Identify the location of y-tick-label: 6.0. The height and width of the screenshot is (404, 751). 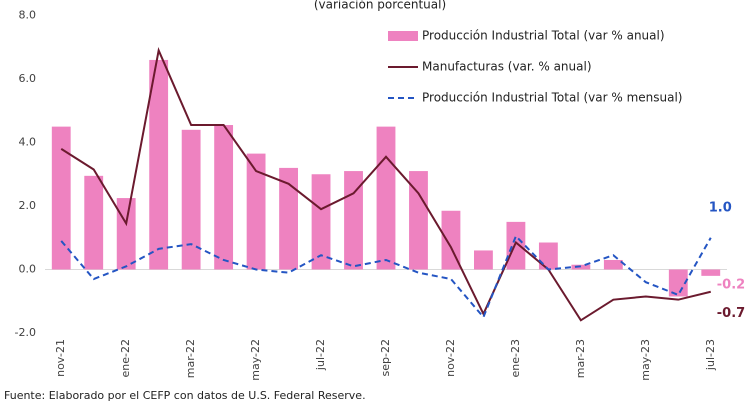
(28, 78).